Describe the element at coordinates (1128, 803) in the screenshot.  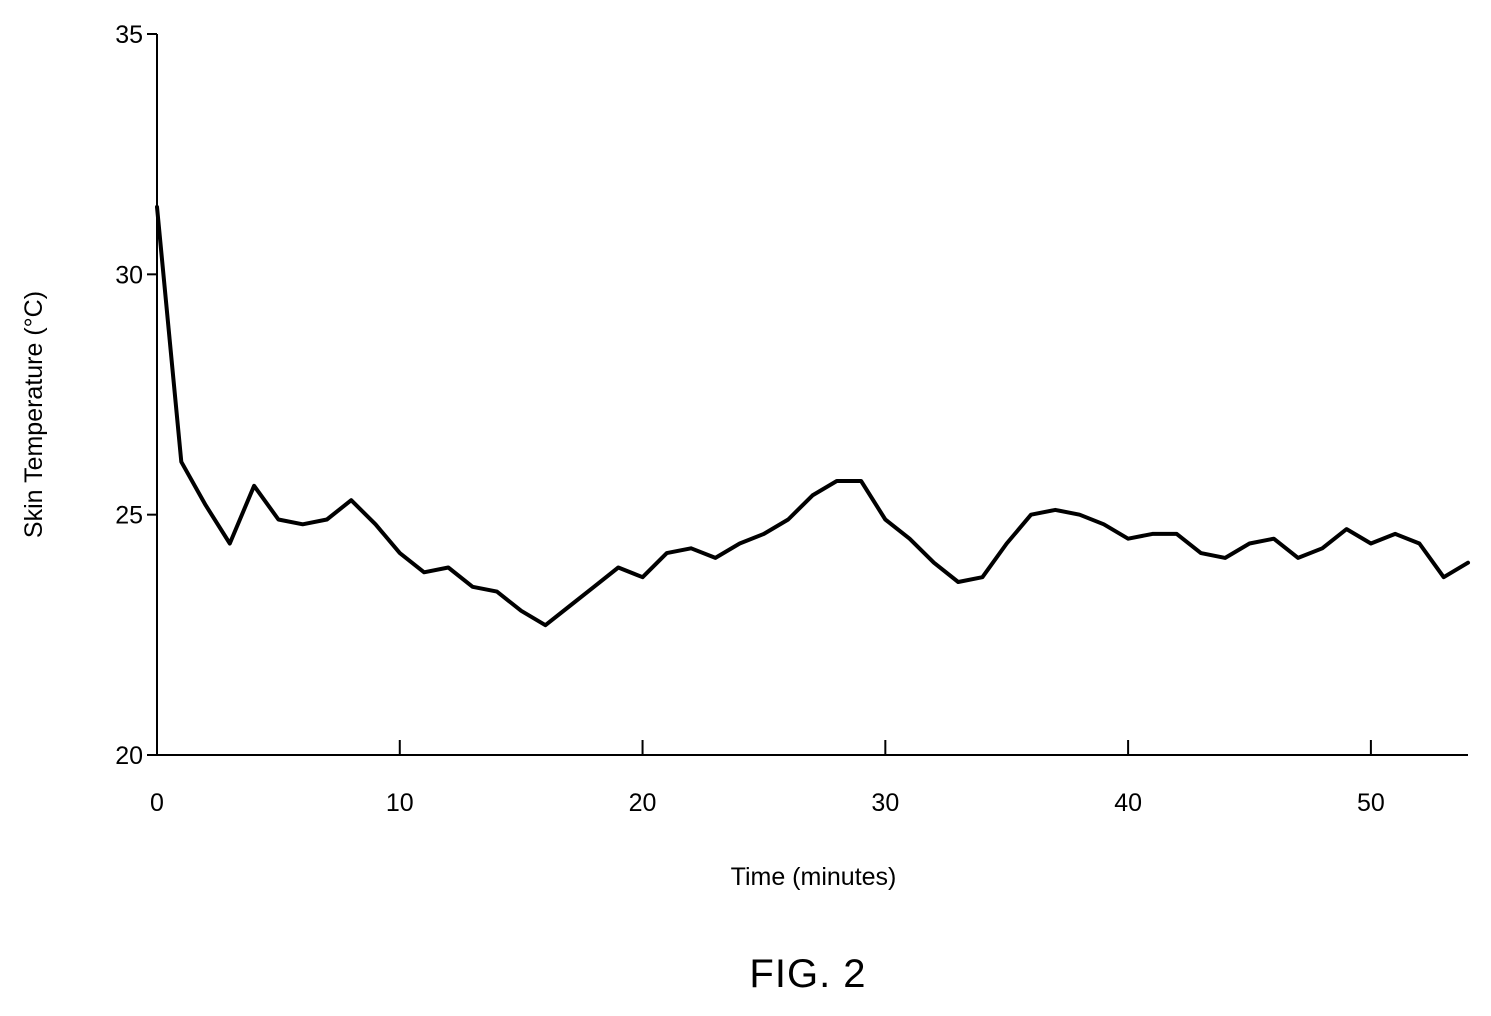
I see `x-tick-label: 40` at that location.